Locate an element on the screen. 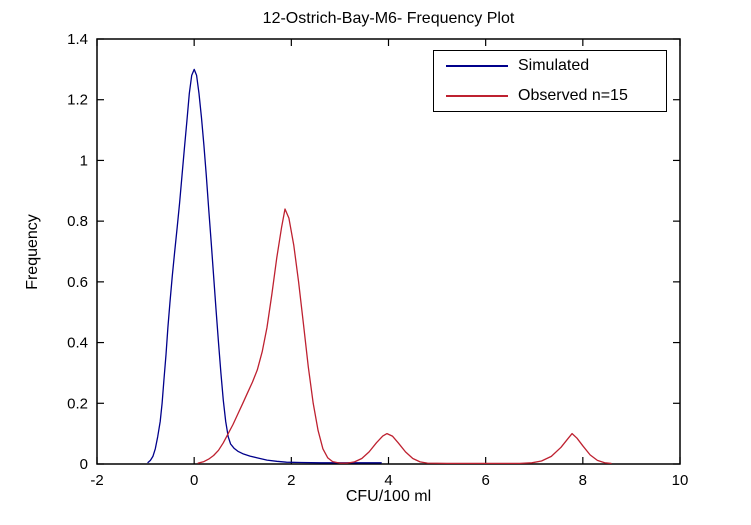 This screenshot has width=751, height=525. legend-entry-observed: Observed n=15 is located at coordinates (550, 96).